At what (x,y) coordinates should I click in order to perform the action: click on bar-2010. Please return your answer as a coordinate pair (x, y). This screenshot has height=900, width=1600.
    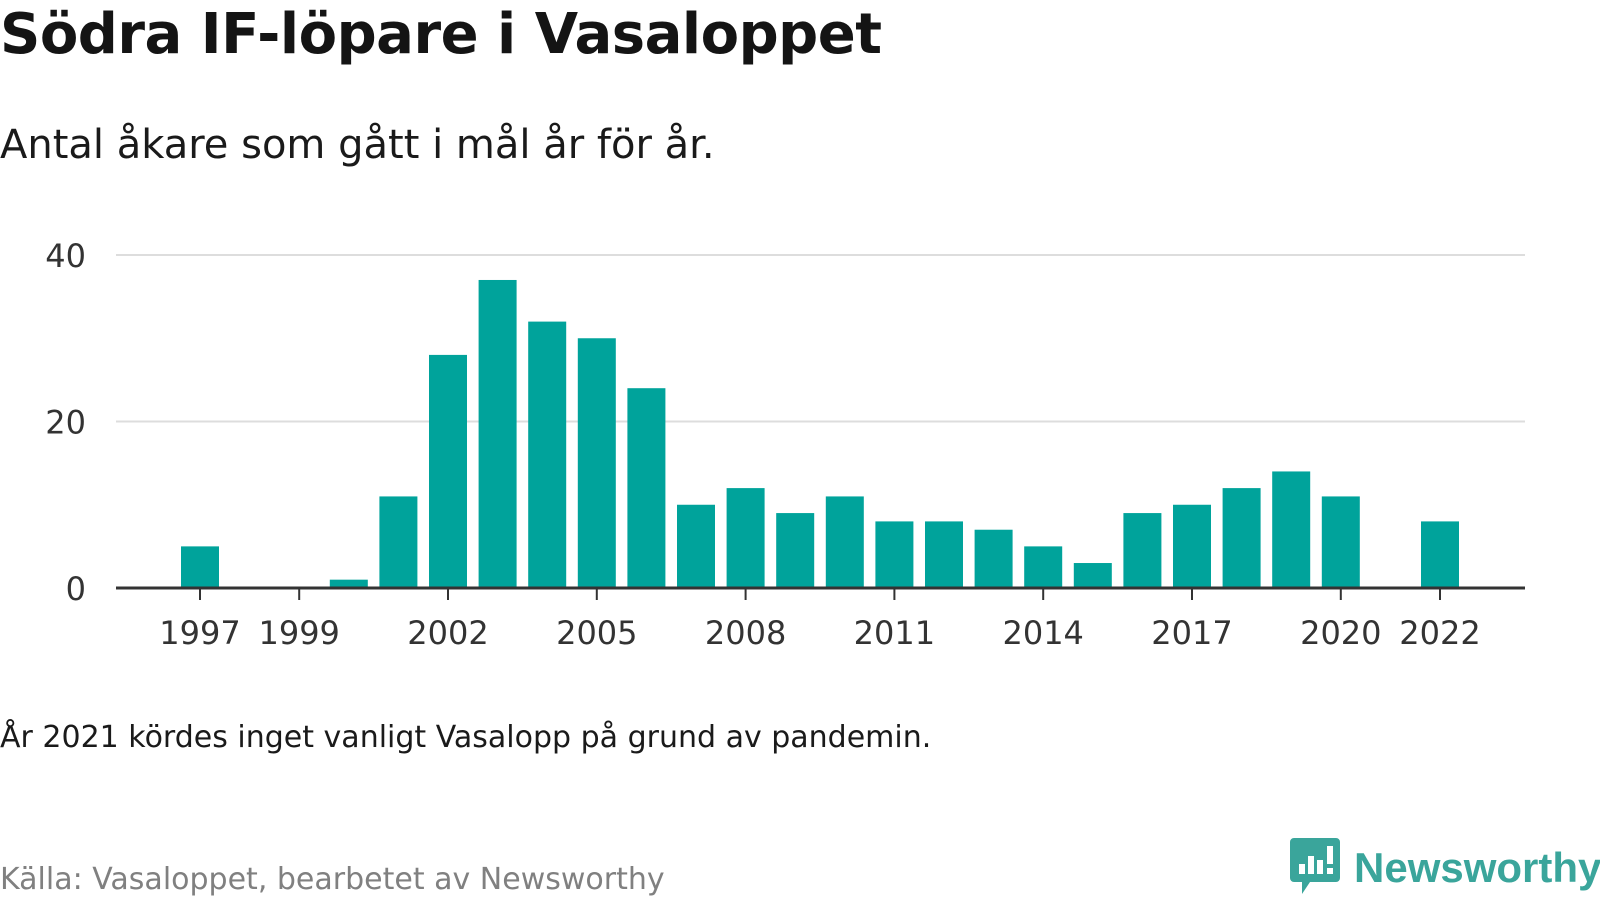
    Looking at the image, I should click on (844, 542).